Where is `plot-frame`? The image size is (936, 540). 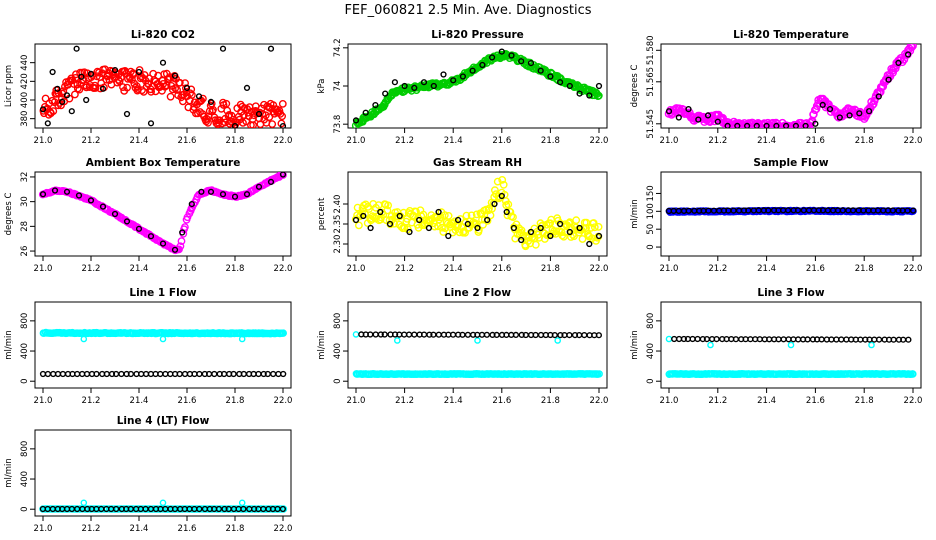 plot-frame is located at coordinates (163, 86).